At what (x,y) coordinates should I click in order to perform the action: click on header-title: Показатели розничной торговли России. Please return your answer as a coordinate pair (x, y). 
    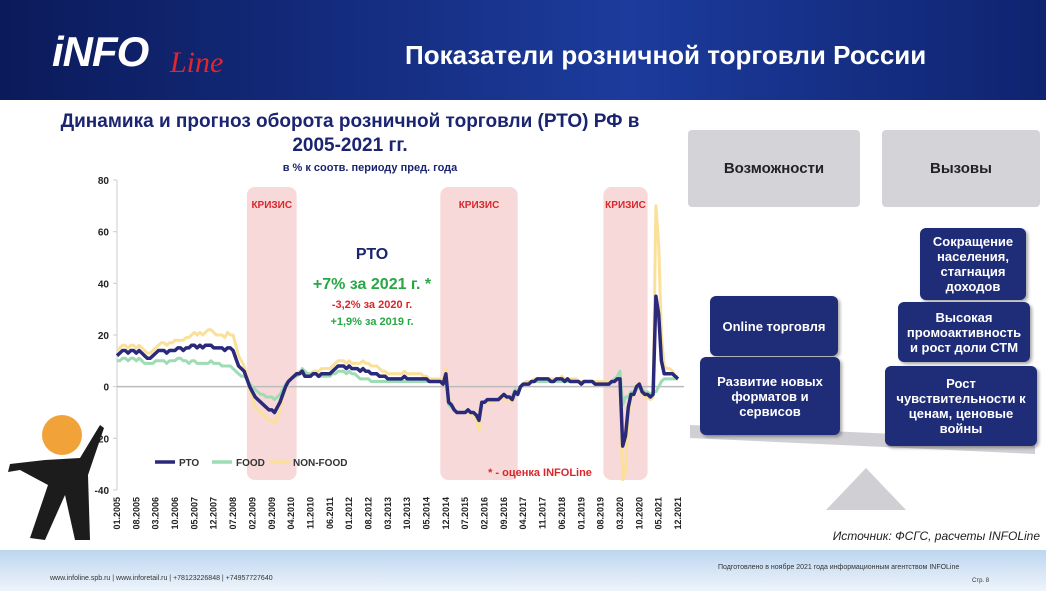
    Looking at the image, I should click on (666, 55).